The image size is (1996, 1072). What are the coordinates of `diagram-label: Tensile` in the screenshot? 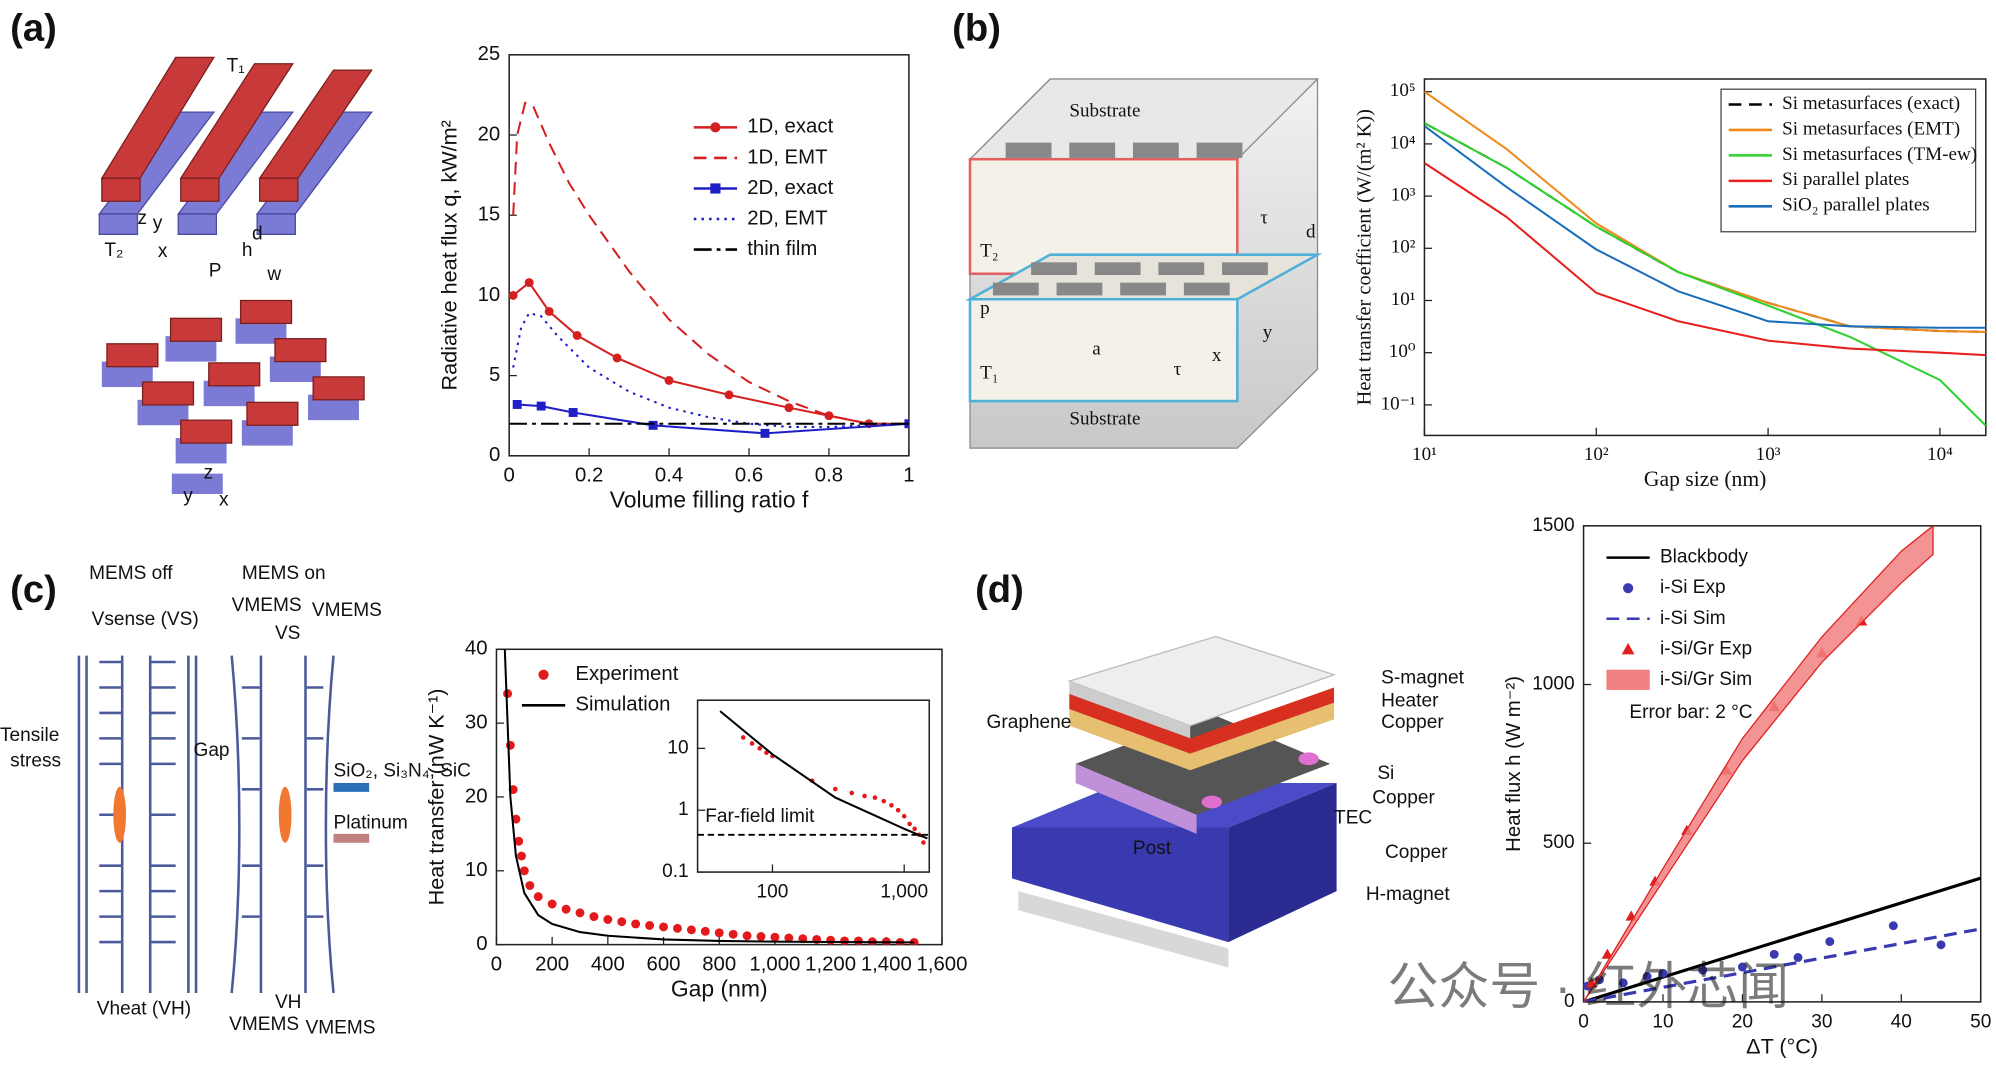 It's located at (29, 735).